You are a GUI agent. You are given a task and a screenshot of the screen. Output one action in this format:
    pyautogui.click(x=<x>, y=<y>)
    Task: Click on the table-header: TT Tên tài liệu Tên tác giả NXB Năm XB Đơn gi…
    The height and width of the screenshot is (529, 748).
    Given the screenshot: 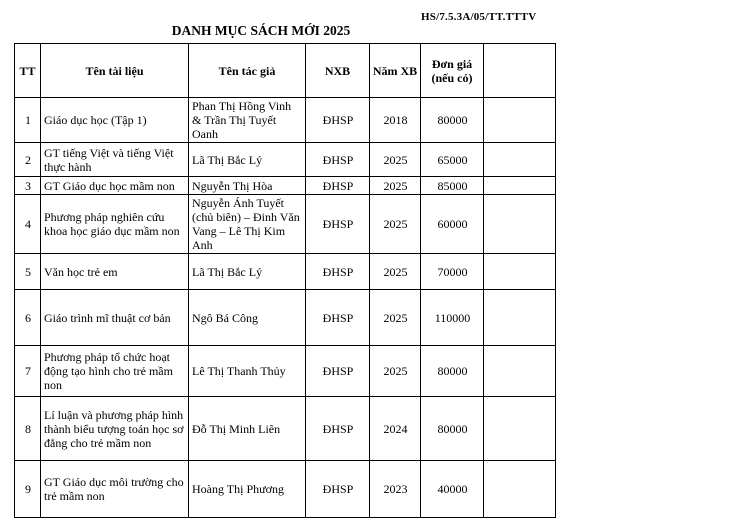 What is the action you would take?
    pyautogui.click(x=285, y=70)
    